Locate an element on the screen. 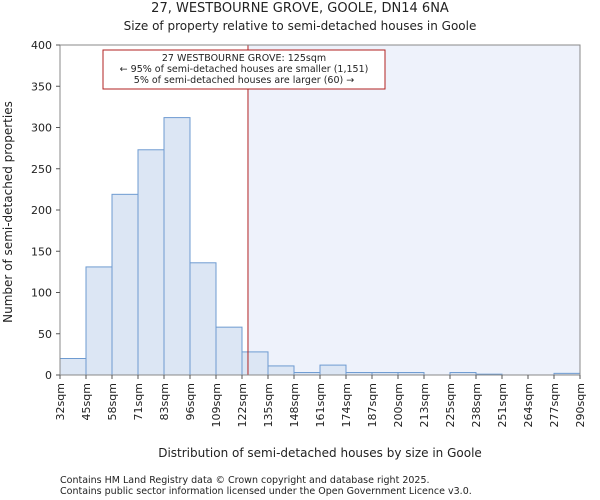 The height and width of the screenshot is (500, 600). bar-122sqm is located at coordinates (255, 363).